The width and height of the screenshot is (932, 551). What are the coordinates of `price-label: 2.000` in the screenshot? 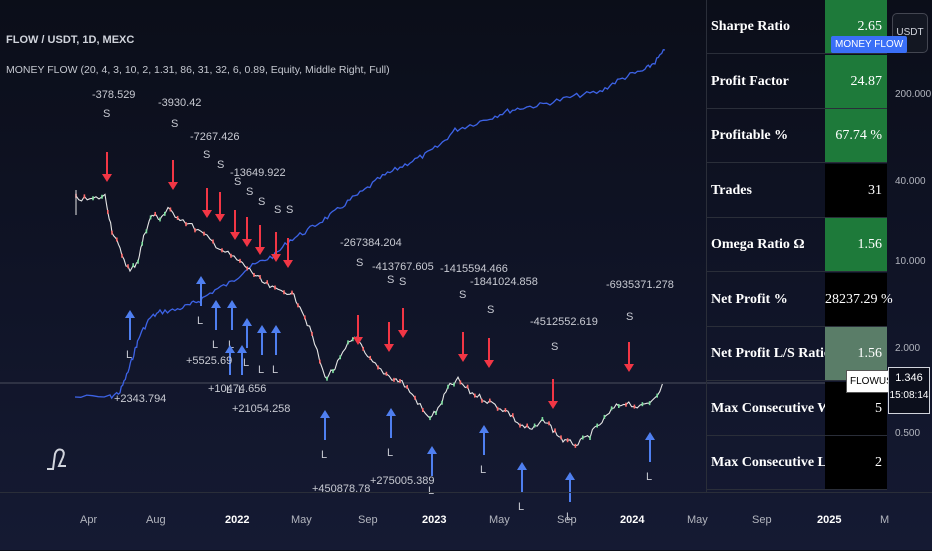 It's located at (908, 348).